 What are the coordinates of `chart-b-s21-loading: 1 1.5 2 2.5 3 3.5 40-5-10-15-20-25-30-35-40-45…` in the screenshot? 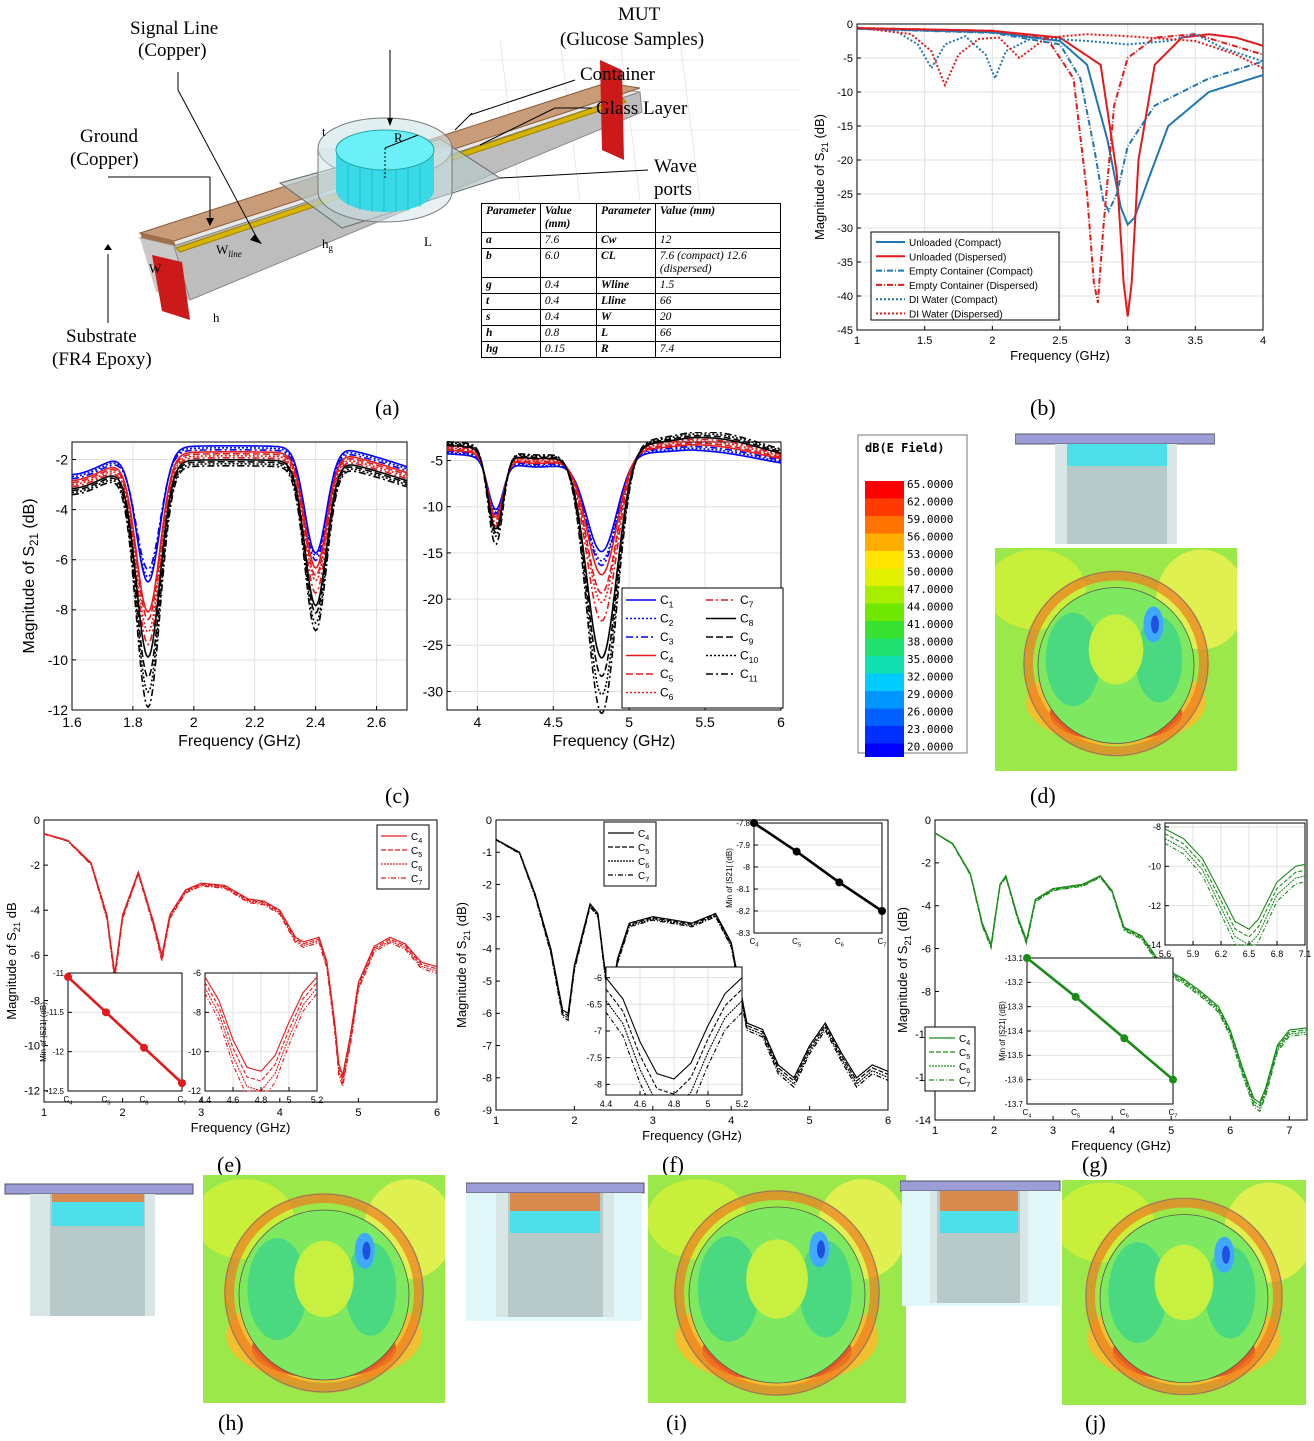 It's located at (1040, 190).